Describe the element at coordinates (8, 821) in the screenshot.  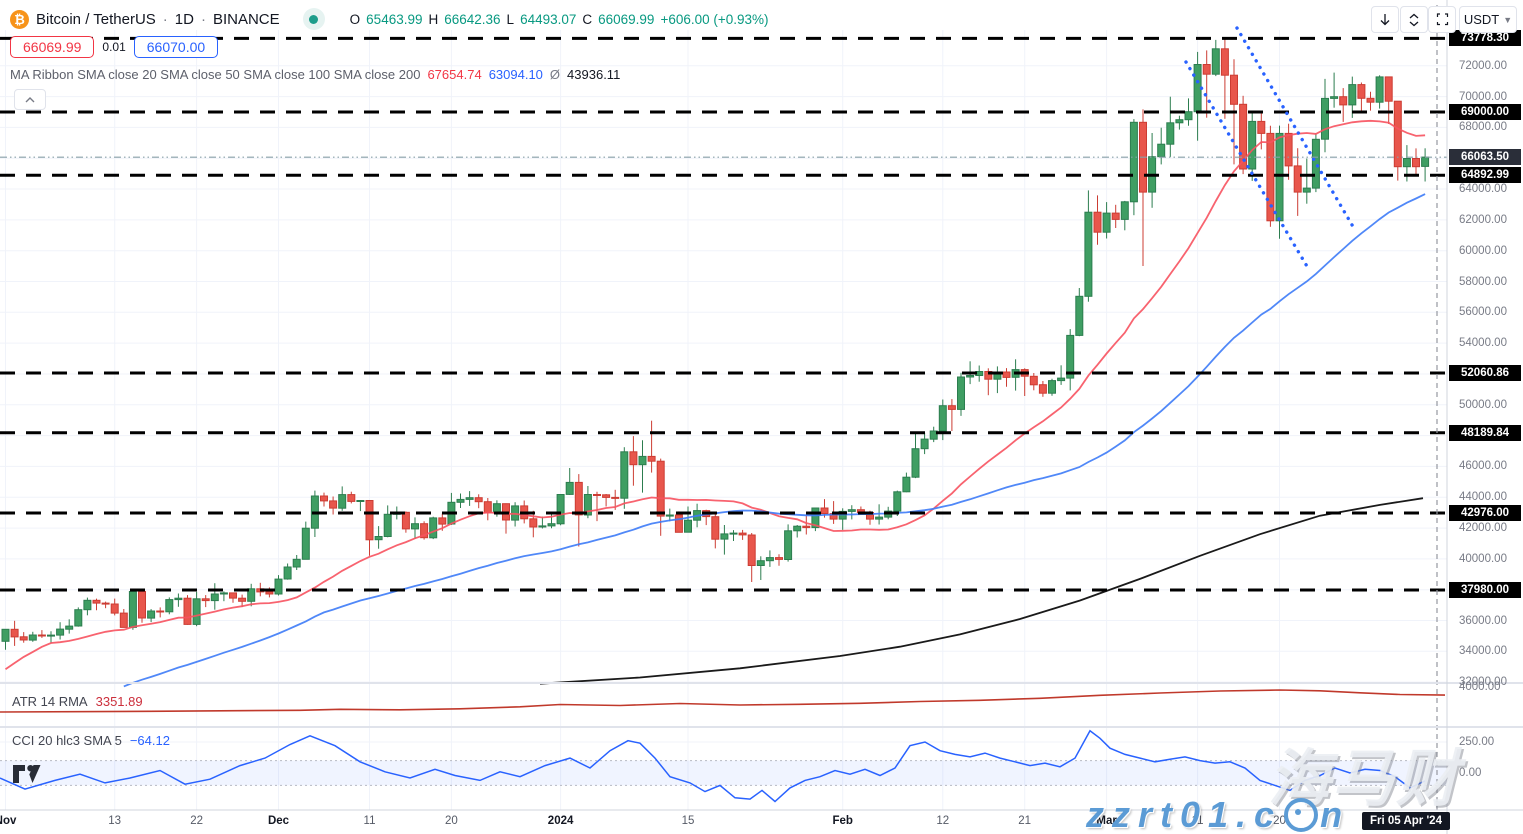
I see `time-axis-tick: Nov` at that location.